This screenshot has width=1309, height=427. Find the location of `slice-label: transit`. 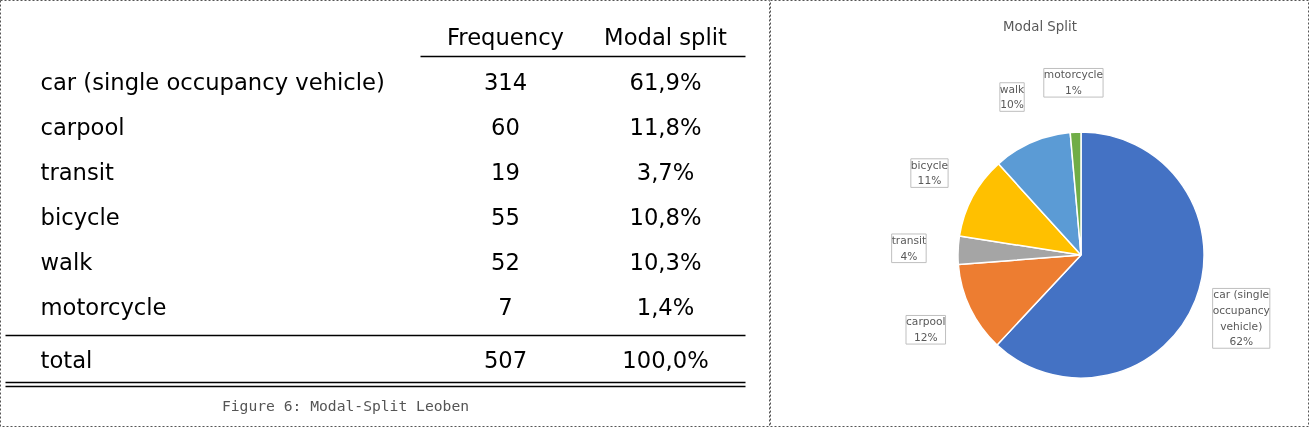

slice-label: transit is located at coordinates (909, 240).